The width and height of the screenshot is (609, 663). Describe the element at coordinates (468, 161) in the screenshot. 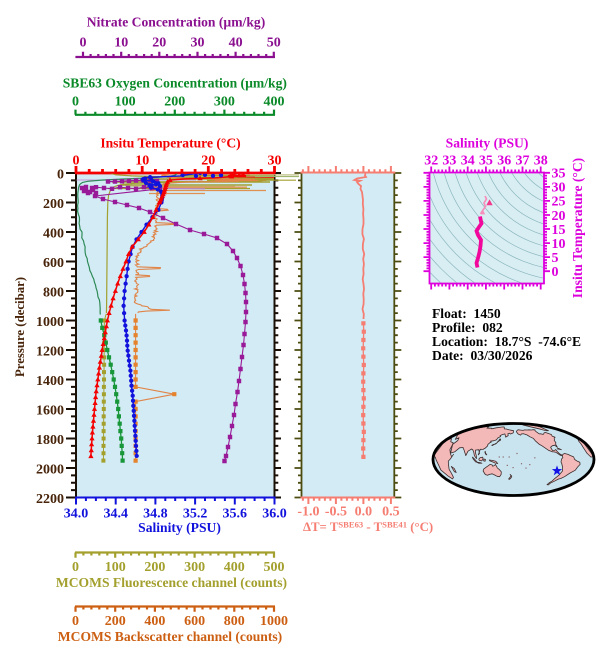

I see `svg-text: 34` at that location.